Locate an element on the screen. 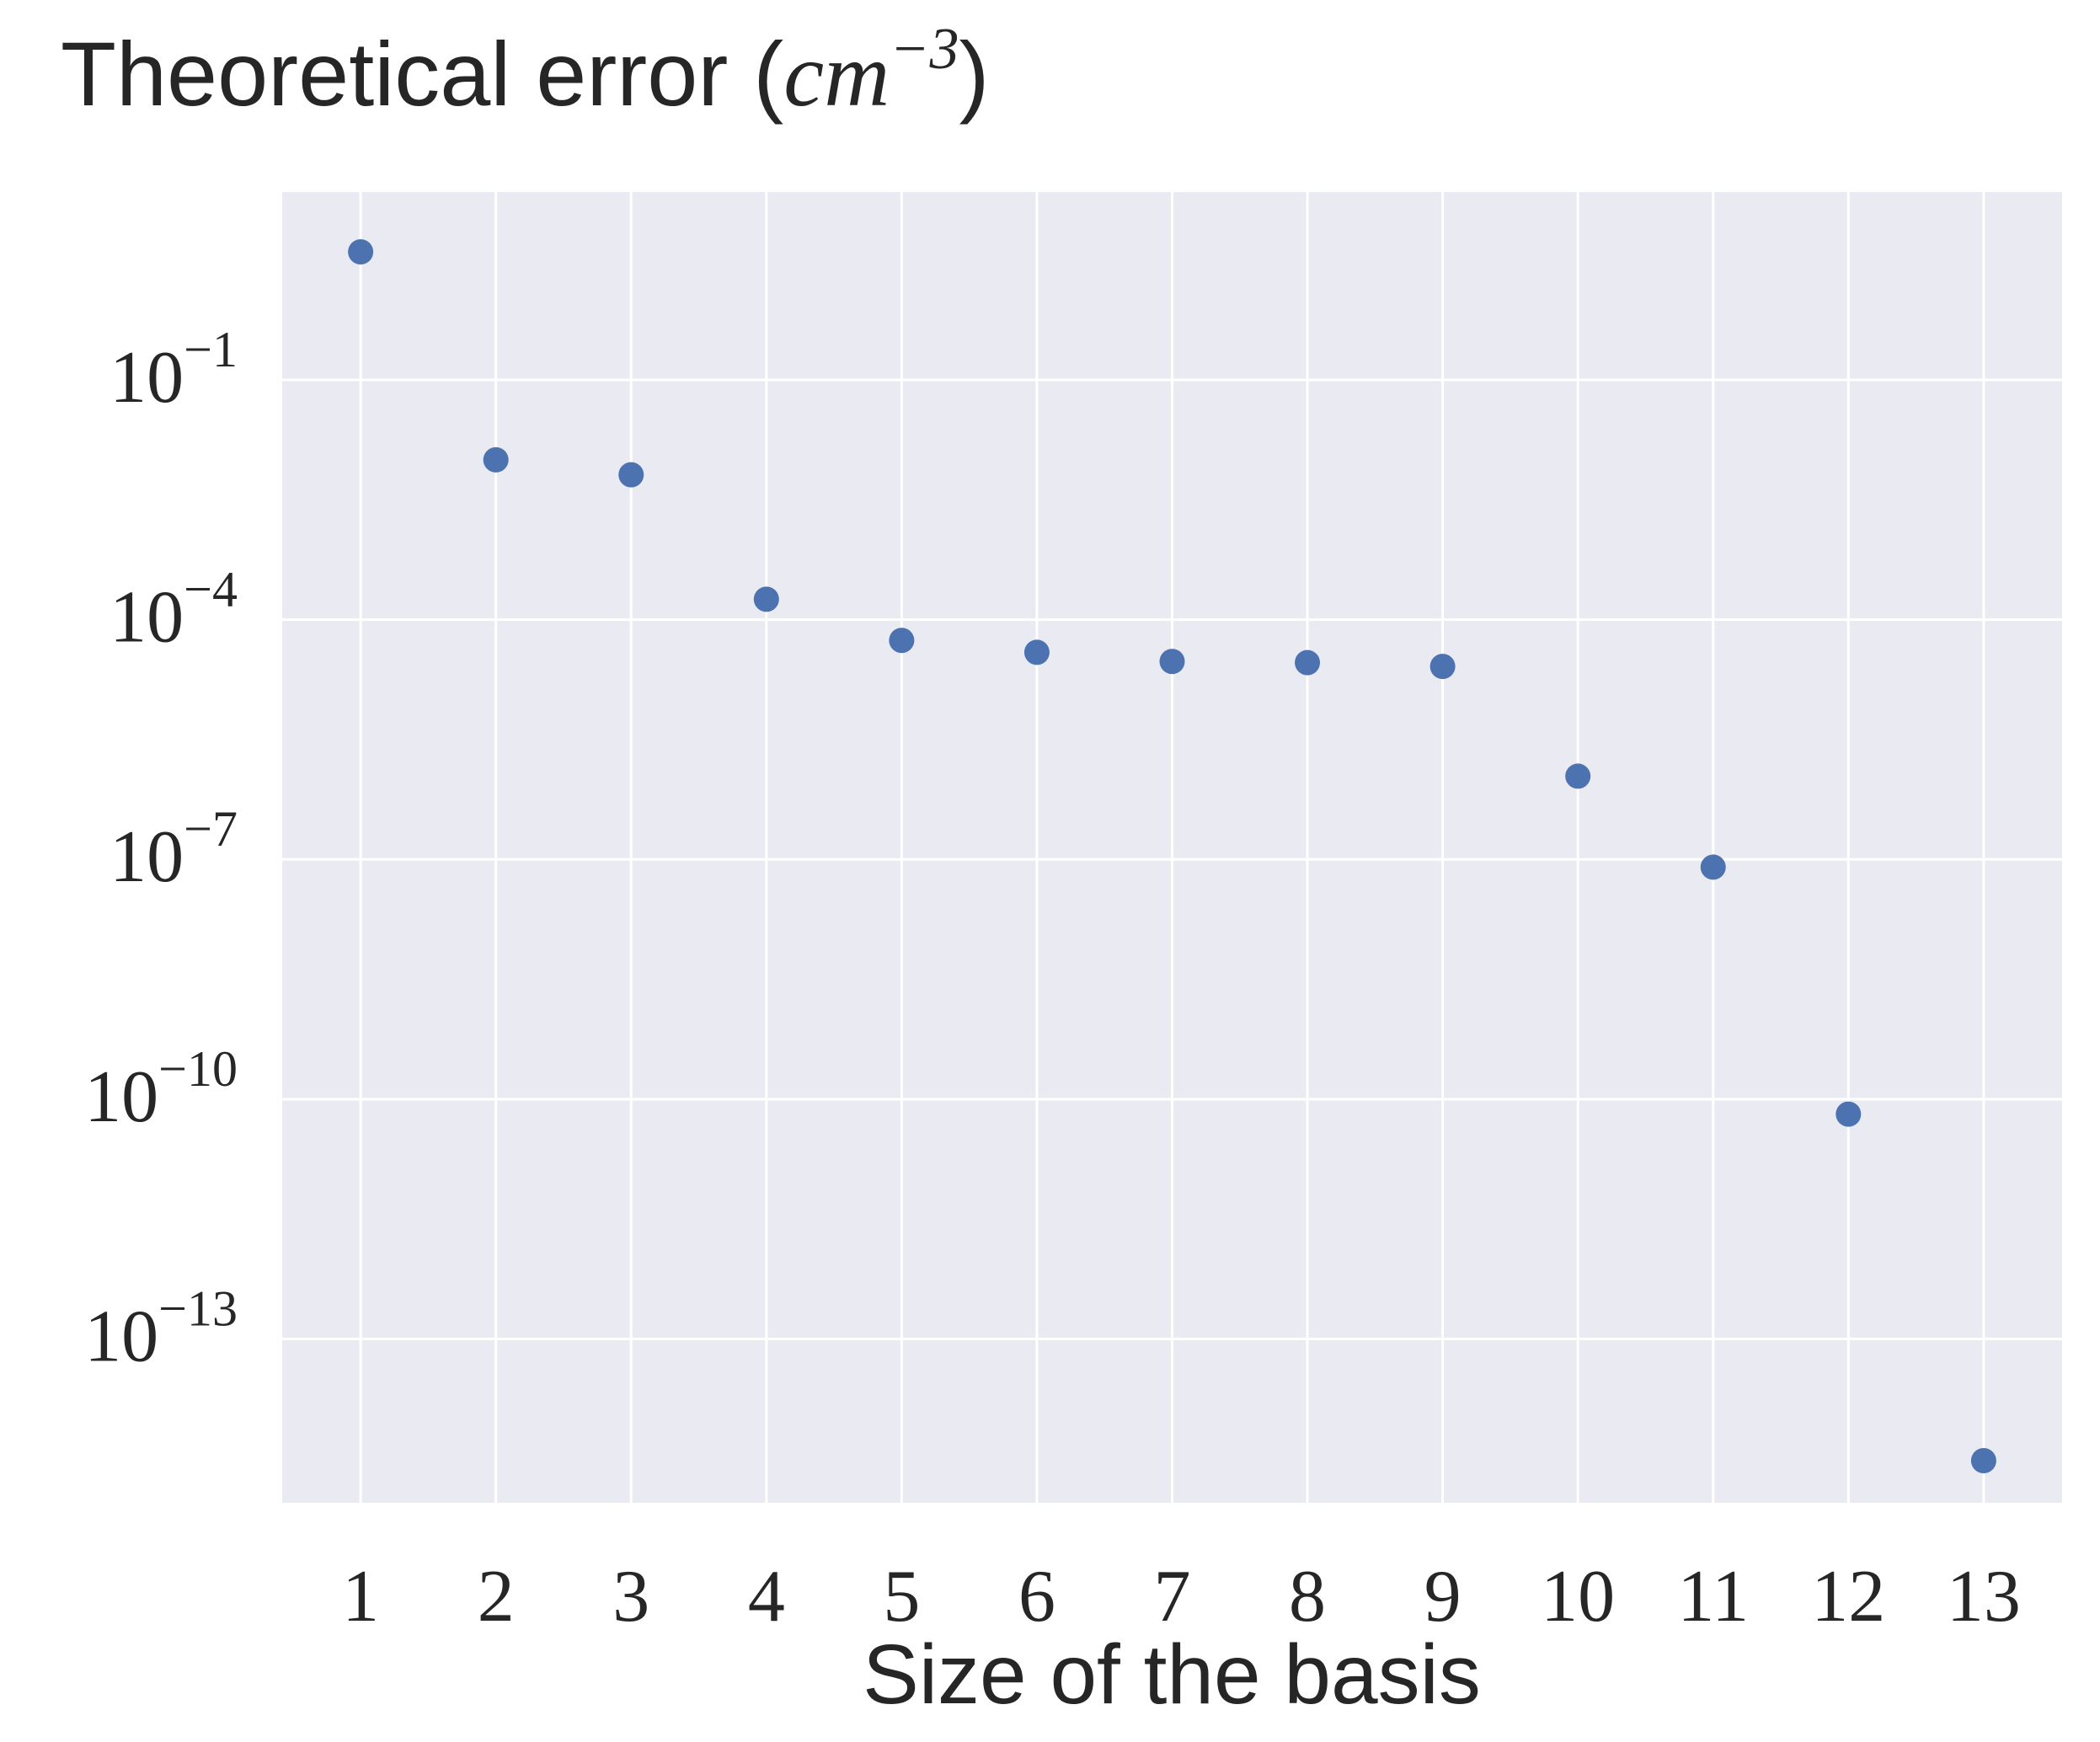  x-axis-ticks: 1 2 3 4 5 6 7 8 9 10 11 12 13 is located at coordinates (1181, 1597).